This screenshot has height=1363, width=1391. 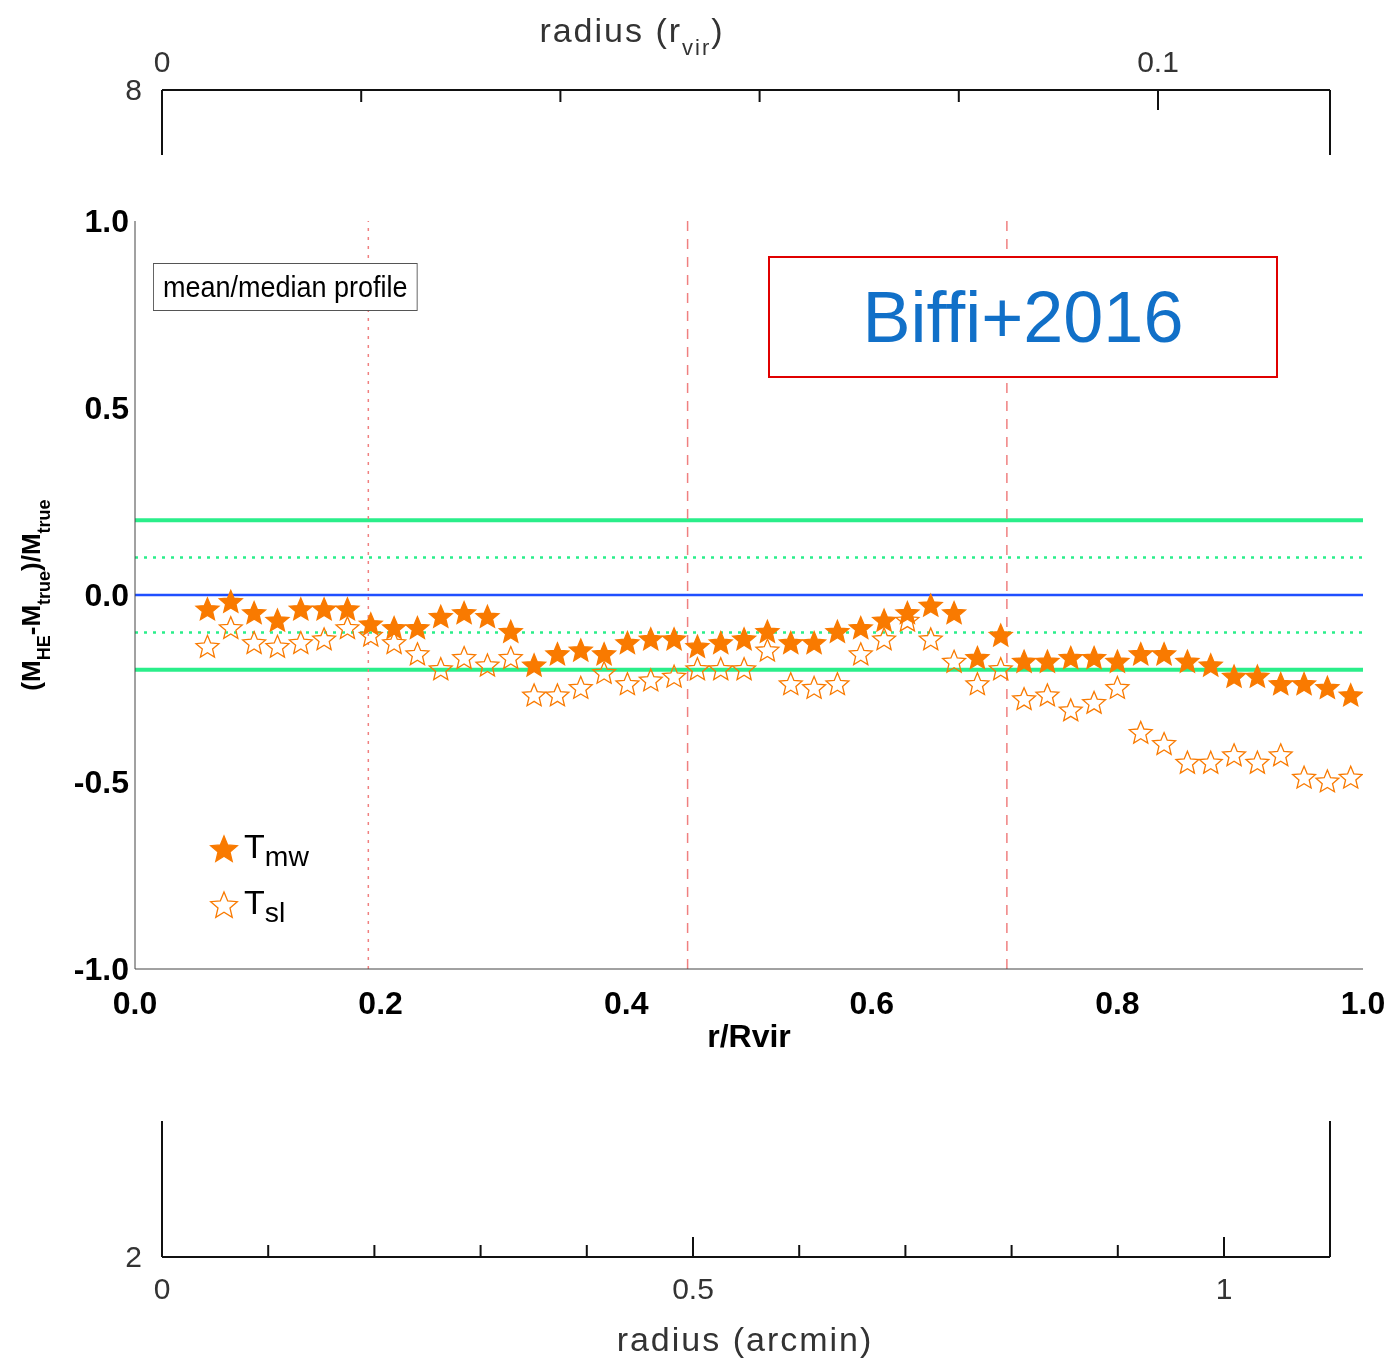 What do you see at coordinates (749, 1036) in the screenshot?
I see `x-axis-title: r/Rvir` at bounding box center [749, 1036].